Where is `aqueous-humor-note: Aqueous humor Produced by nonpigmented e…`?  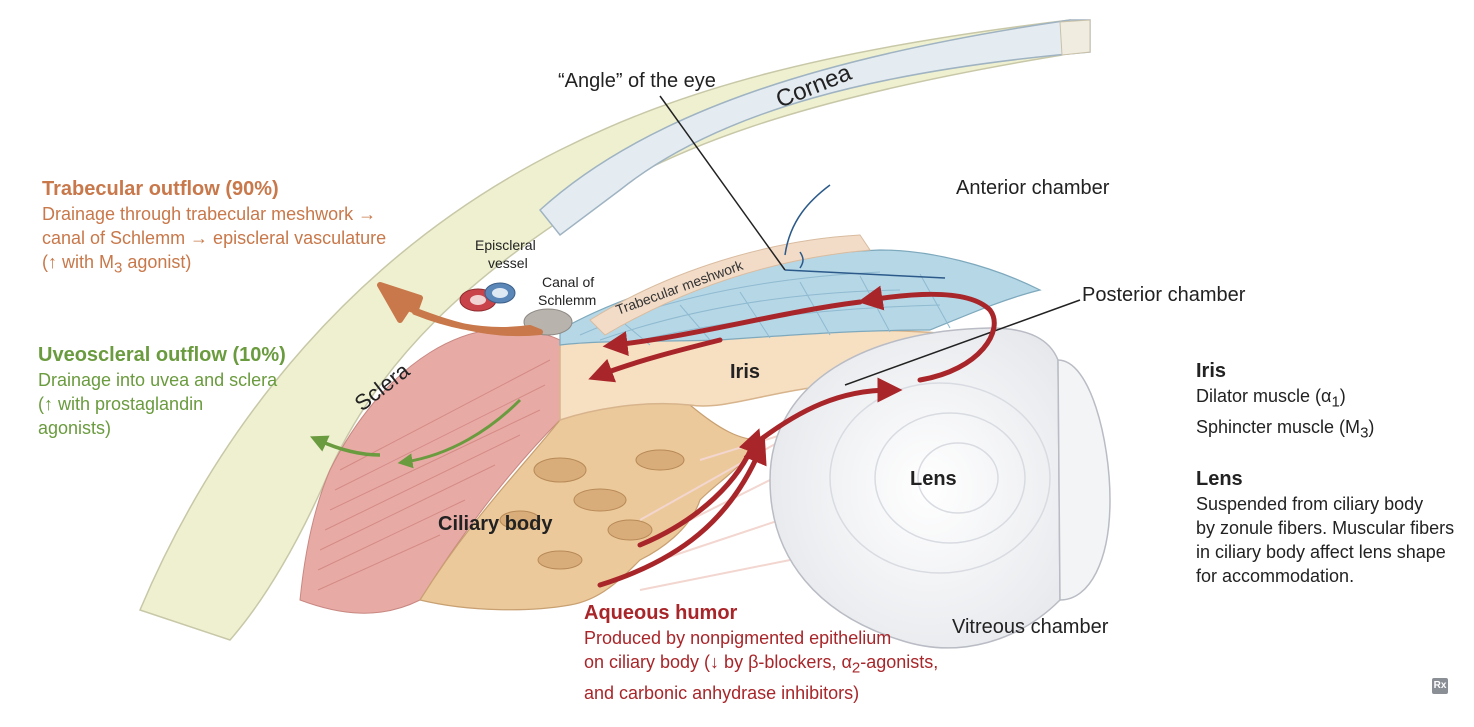
aqueous-humor-note: Aqueous humor Produced by nonpigmented e… is located at coordinates (784, 652).